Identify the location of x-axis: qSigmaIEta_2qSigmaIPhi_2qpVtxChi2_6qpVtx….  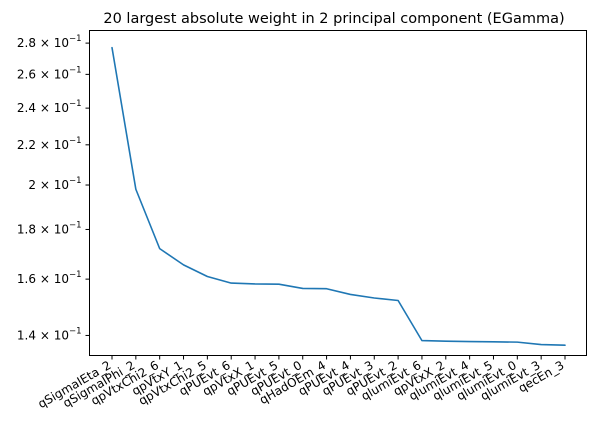
(301, 383).